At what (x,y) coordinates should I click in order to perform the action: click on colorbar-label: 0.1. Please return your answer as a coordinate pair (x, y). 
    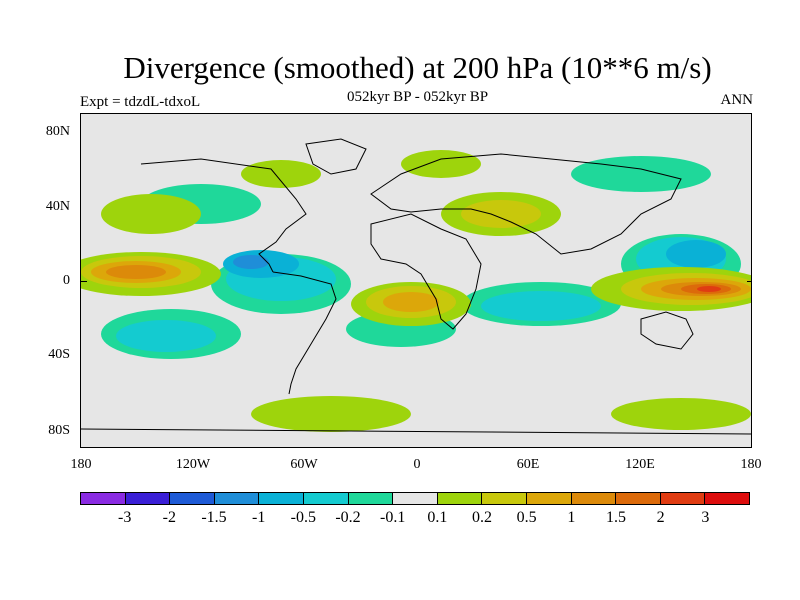
    Looking at the image, I should click on (437, 517).